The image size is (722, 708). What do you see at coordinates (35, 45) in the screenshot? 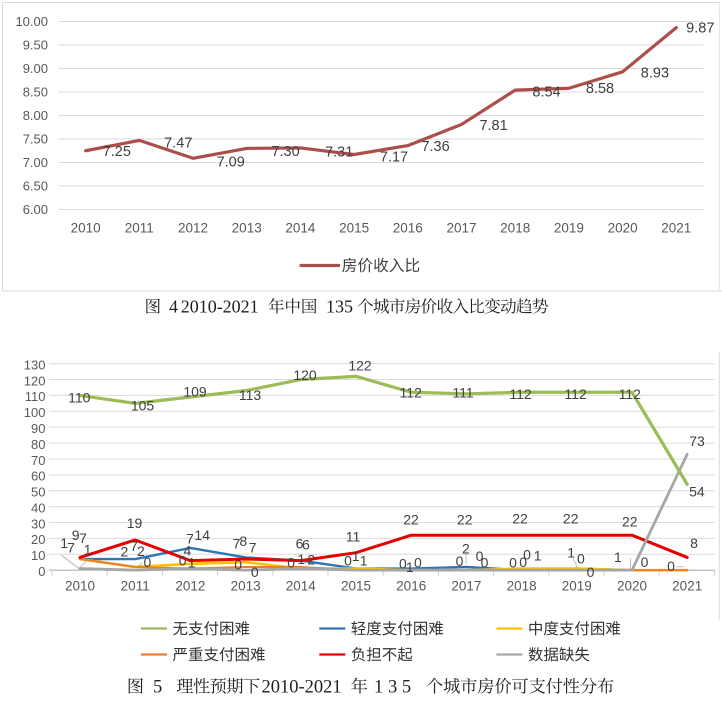
I see `svg-text: 9.50` at bounding box center [35, 45].